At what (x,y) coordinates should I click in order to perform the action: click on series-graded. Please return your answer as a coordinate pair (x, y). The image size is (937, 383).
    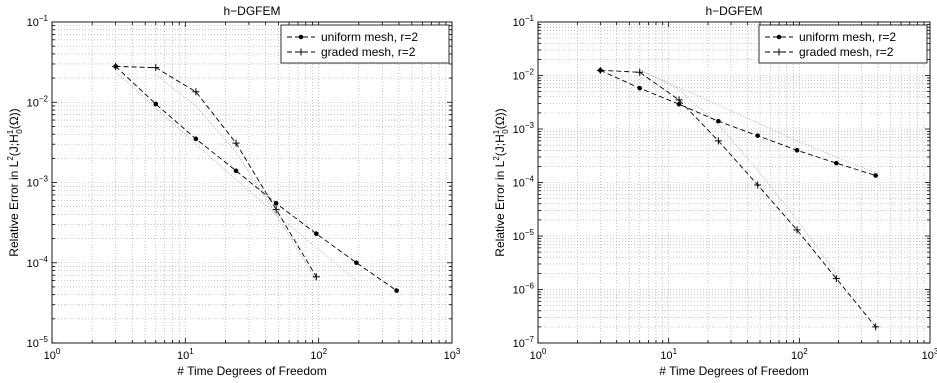
    Looking at the image, I should click on (216, 171).